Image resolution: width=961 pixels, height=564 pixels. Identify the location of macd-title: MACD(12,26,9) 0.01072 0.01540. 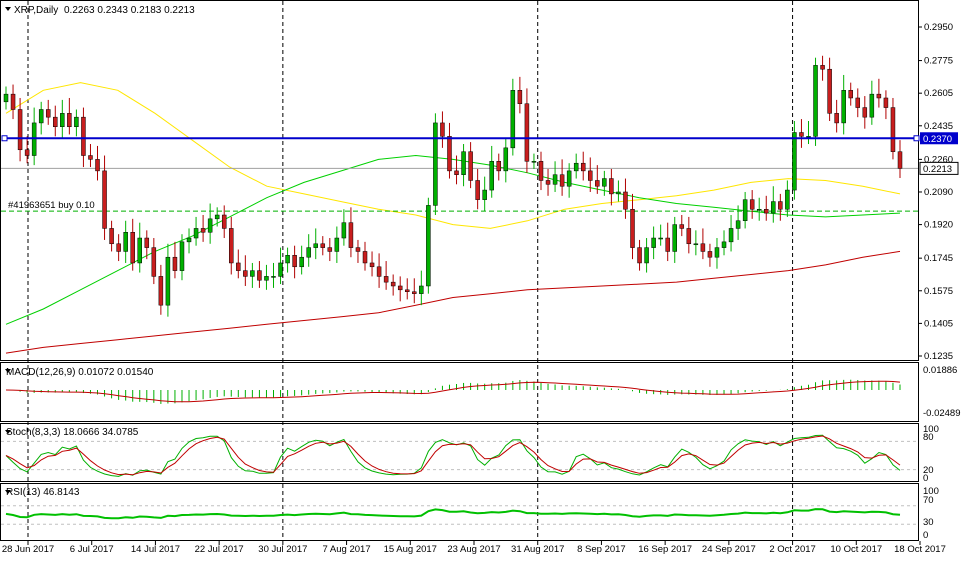
(80, 372).